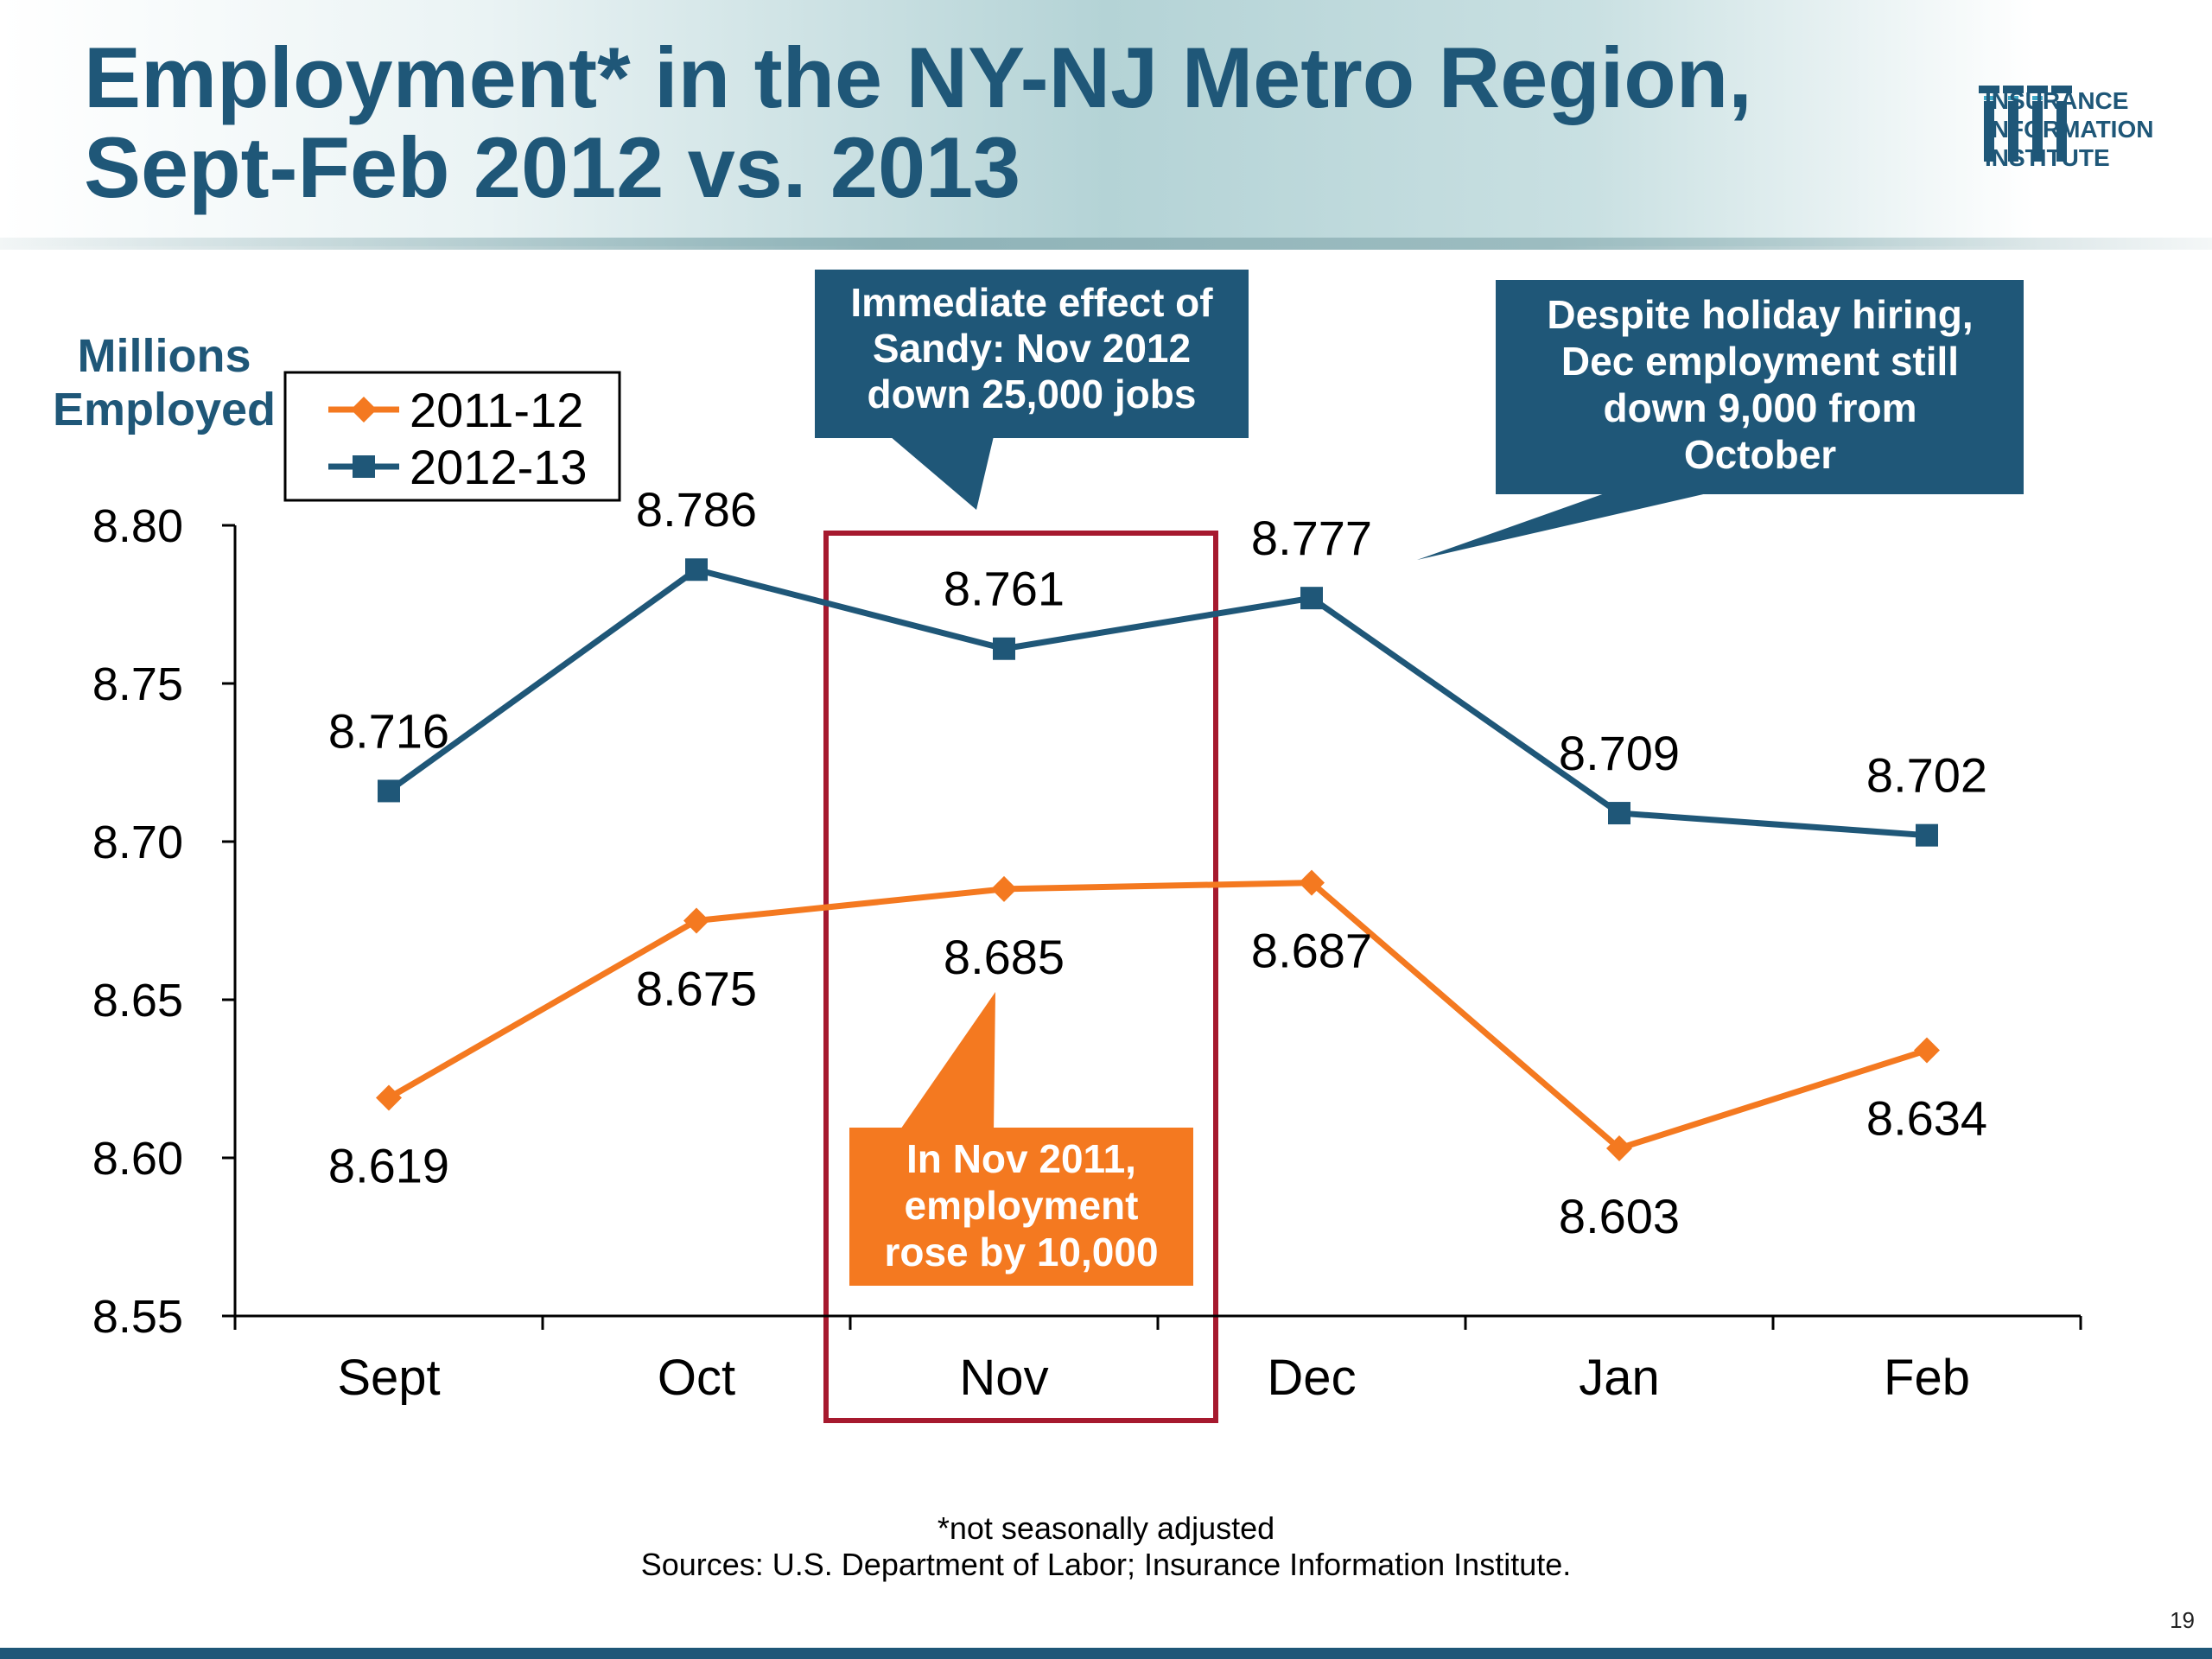 This screenshot has height=1659, width=2212. What do you see at coordinates (1760, 361) in the screenshot?
I see `callout-holiday-text: Dec employment still` at bounding box center [1760, 361].